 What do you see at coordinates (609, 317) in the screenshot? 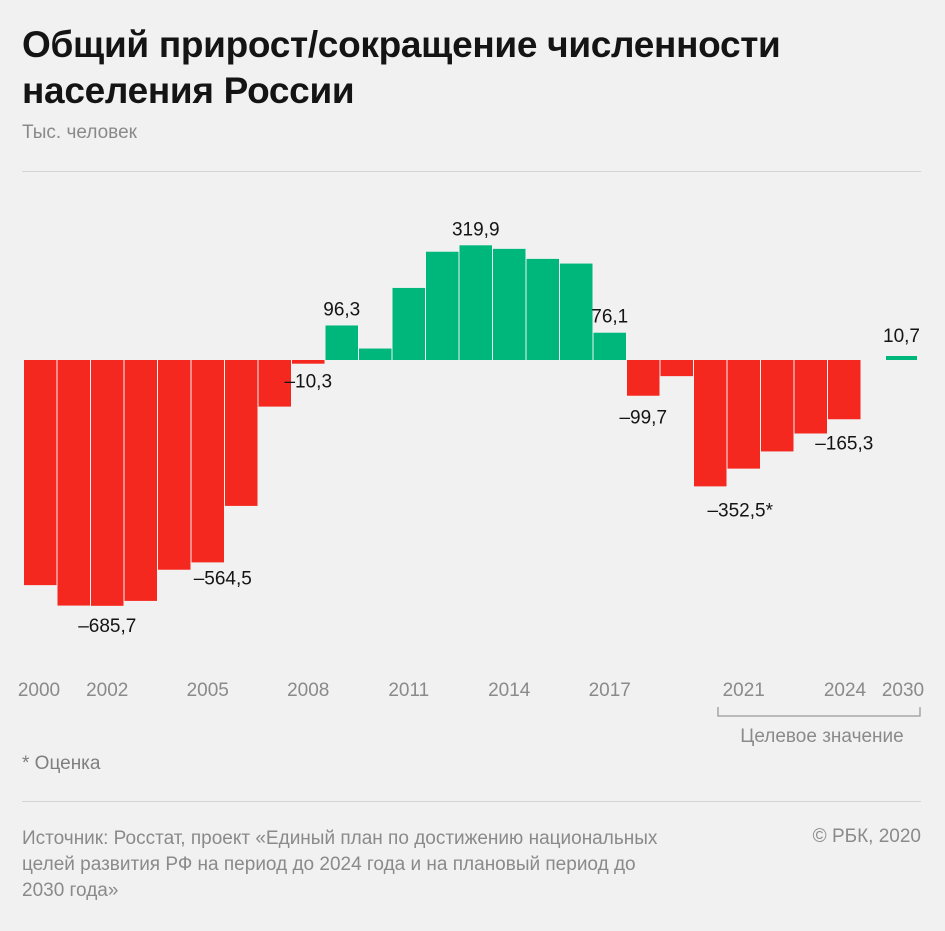
I see `data-label-2017: 76,1` at bounding box center [609, 317].